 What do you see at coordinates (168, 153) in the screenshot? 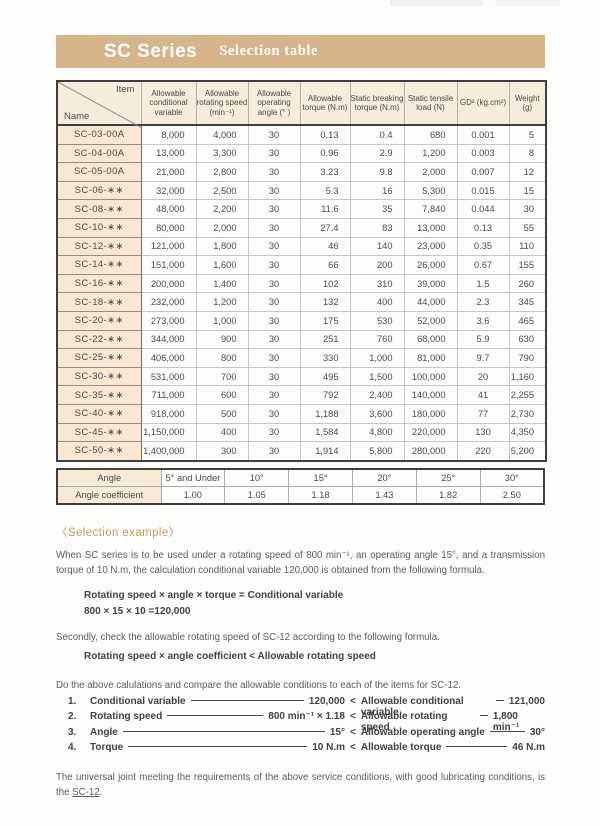
I see `value-cell: 13,000` at bounding box center [168, 153].